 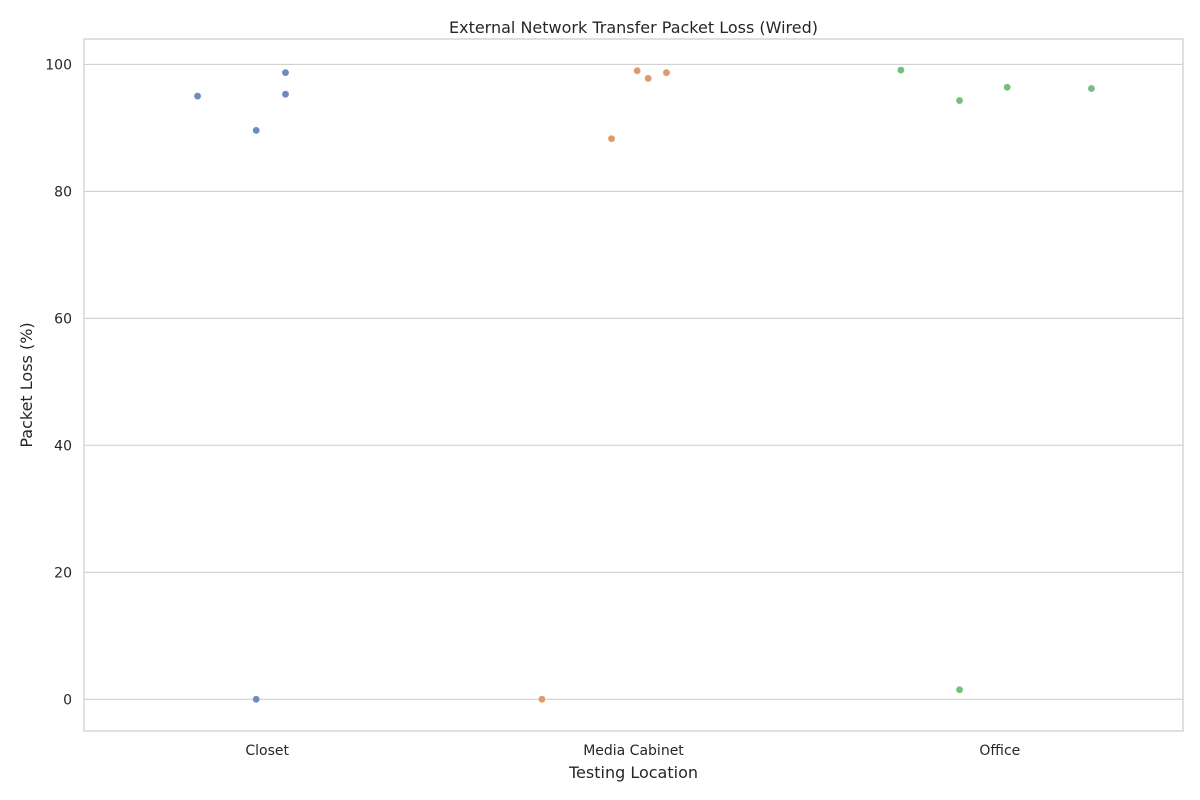 I want to click on y-tick-label: 100, so click(x=58, y=65).